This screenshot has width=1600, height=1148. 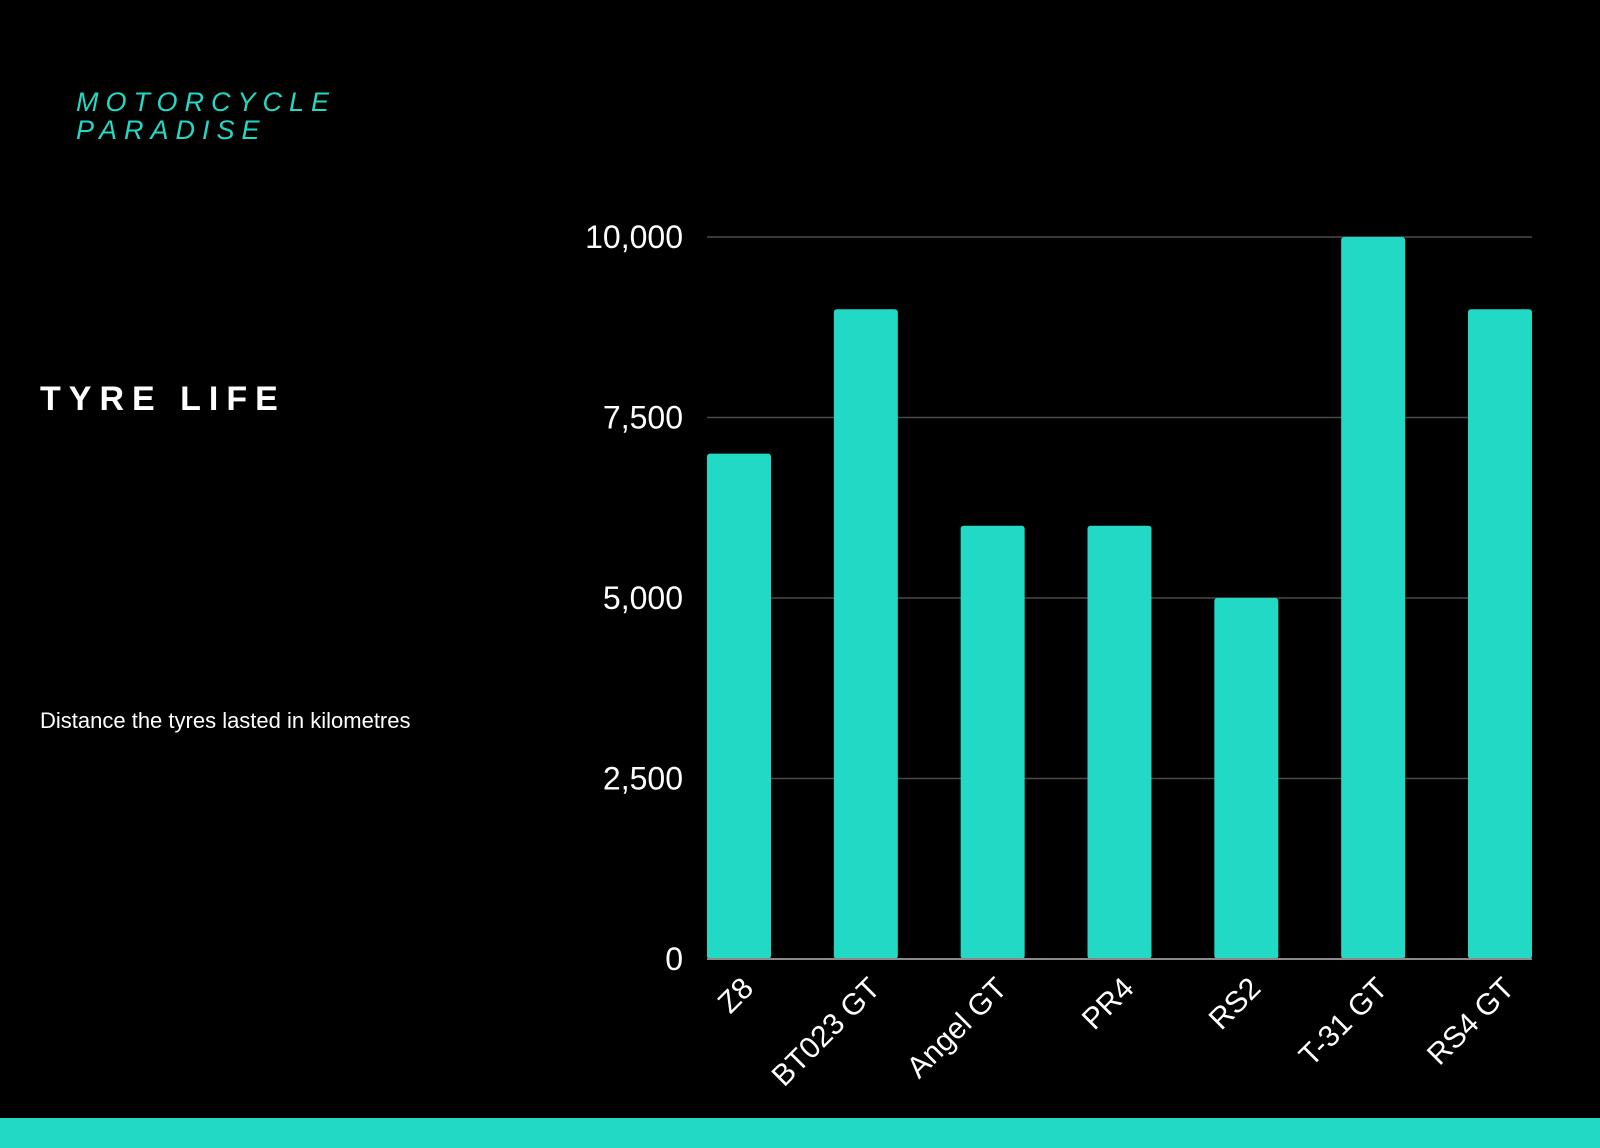 What do you see at coordinates (225, 720) in the screenshot?
I see `page-subtitle: Distance the tyres lasted in kilometres` at bounding box center [225, 720].